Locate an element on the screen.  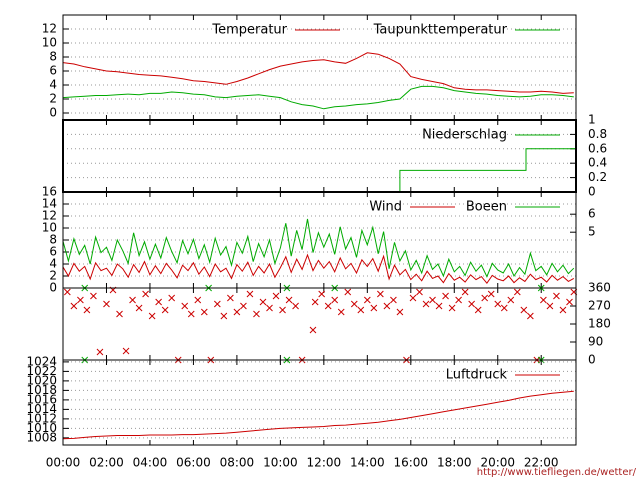
legend-label: Luftdruck is located at coordinates (477, 375).